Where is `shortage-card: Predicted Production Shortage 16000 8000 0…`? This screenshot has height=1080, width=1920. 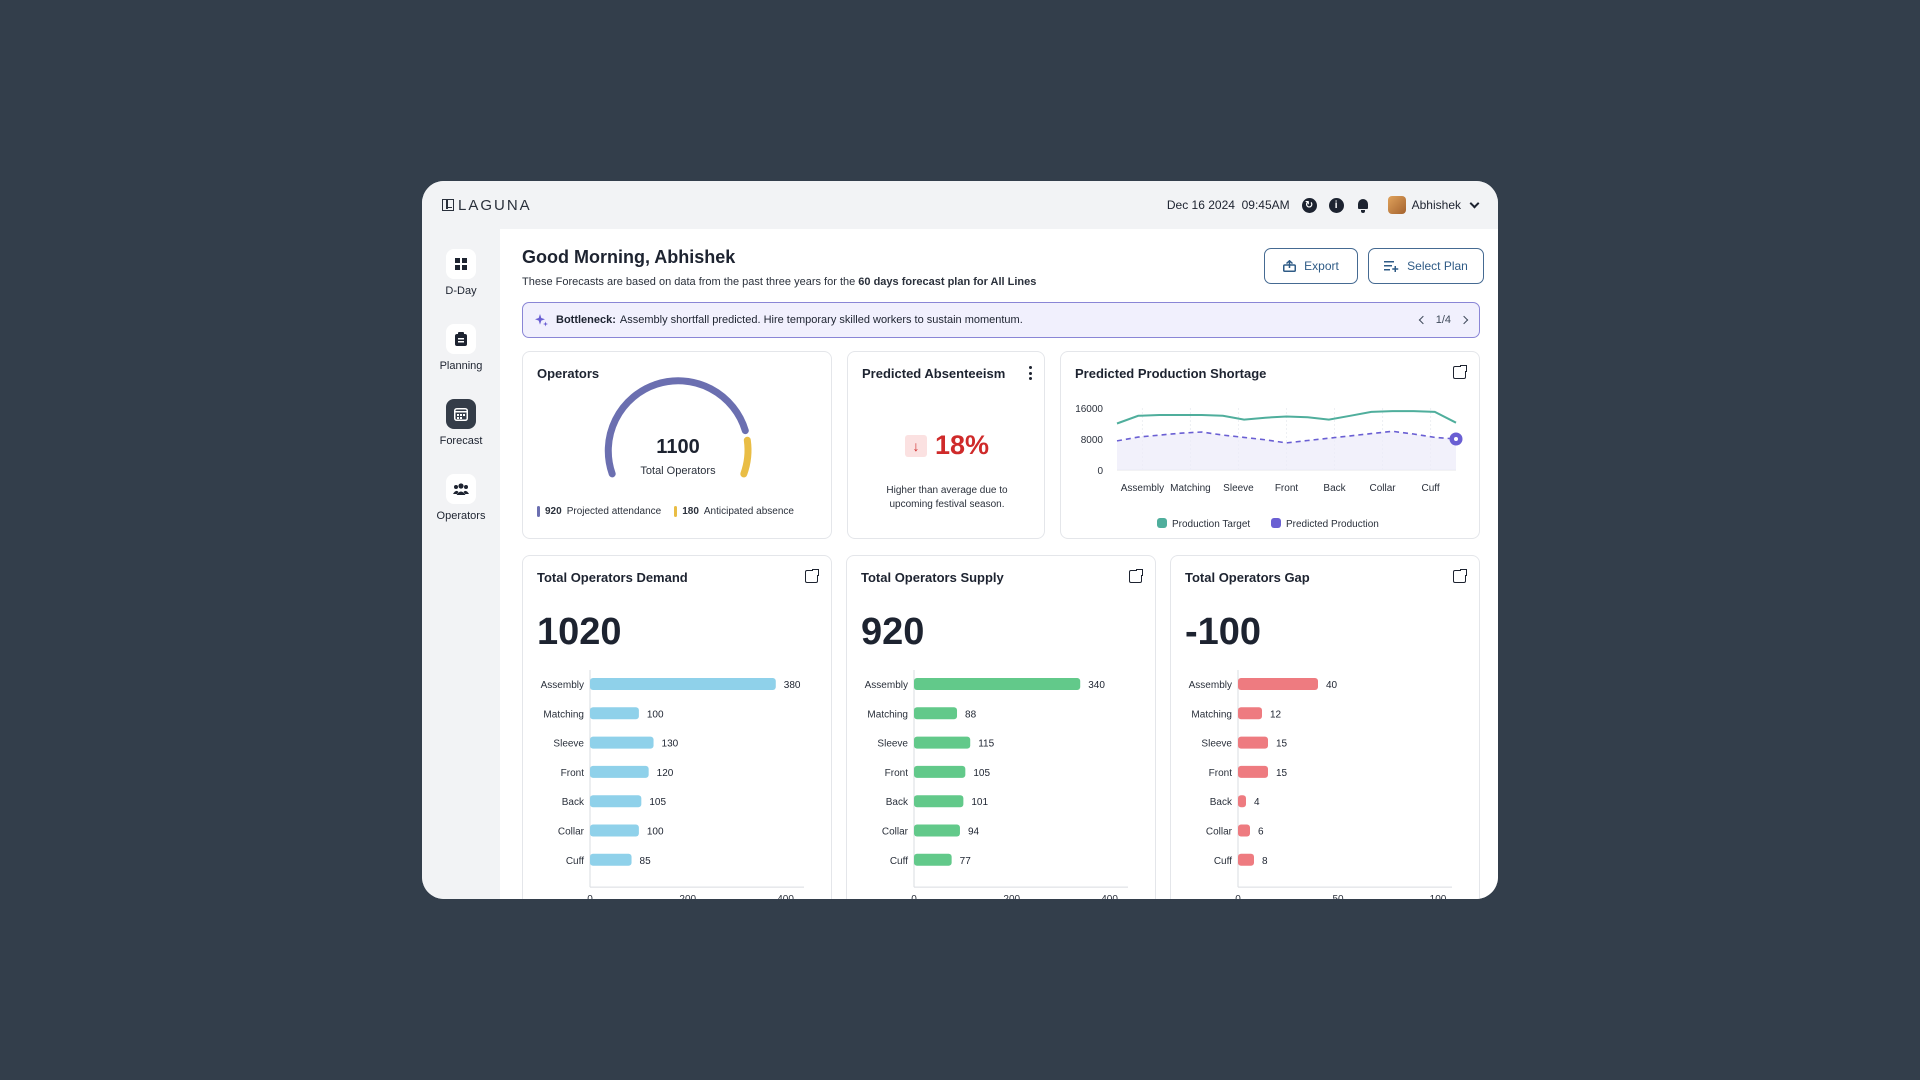 shortage-card: Predicted Production Shortage 16000 8000 0… is located at coordinates (1270, 445).